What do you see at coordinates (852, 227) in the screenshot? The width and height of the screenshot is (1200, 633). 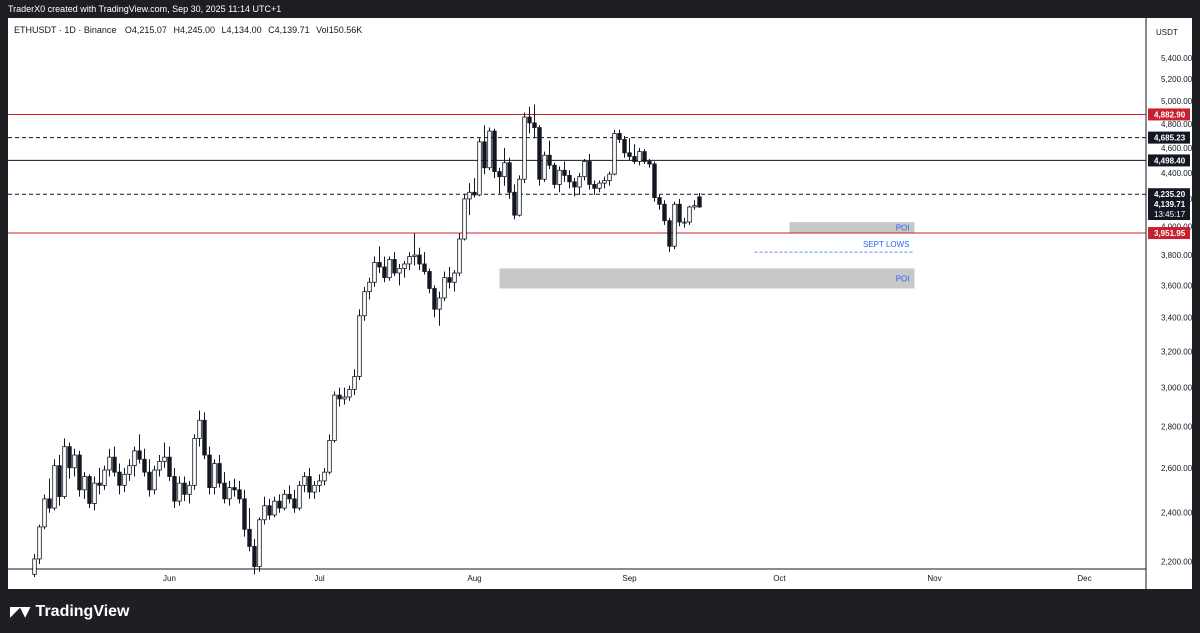 I see `poi-zone` at bounding box center [852, 227].